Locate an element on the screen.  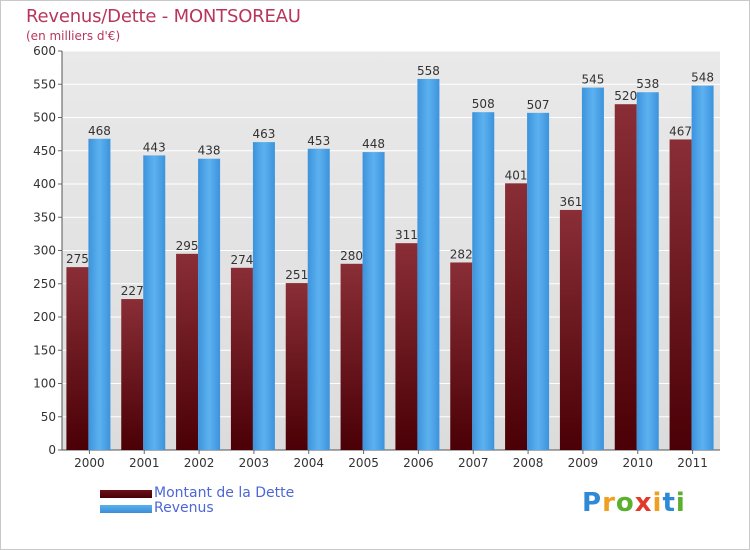
y-tick-label: 350 is located at coordinates (44, 217).